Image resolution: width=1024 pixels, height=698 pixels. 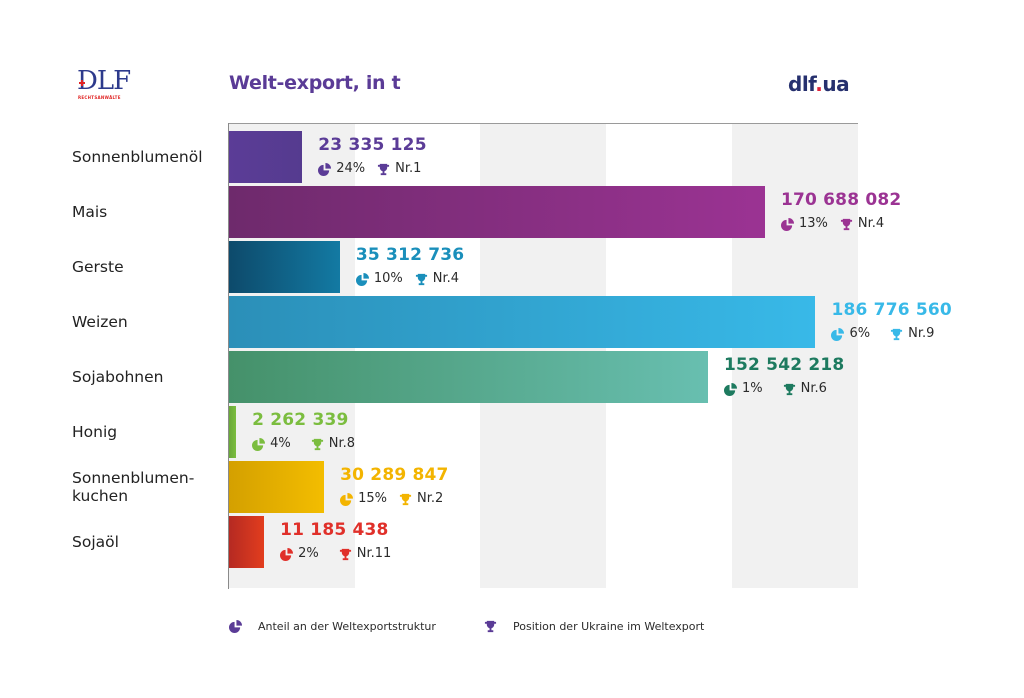 I want to click on value-label: 23 335 125, so click(x=372, y=145).